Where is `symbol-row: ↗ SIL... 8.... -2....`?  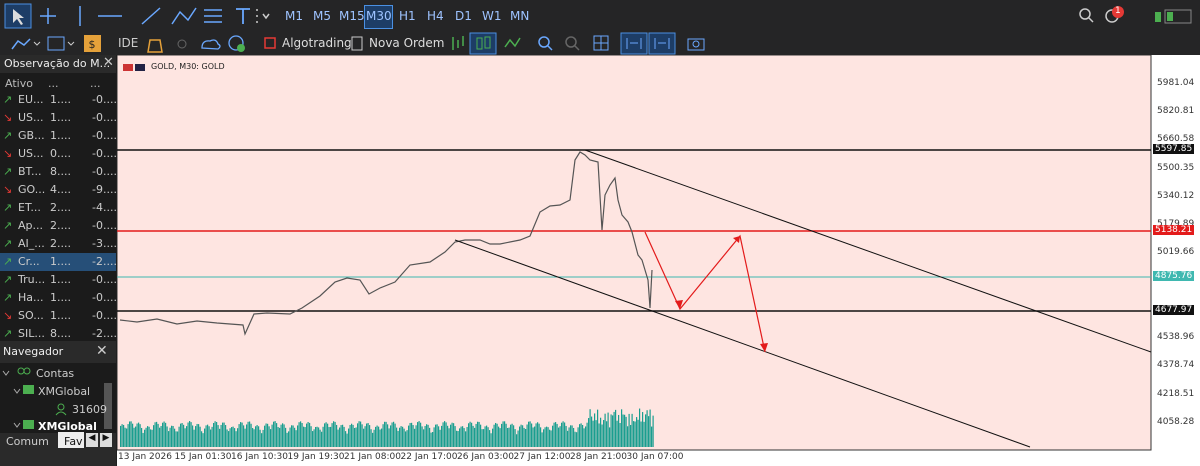 symbol-row: ↗ SIL... 8.... -2.... is located at coordinates (58, 334).